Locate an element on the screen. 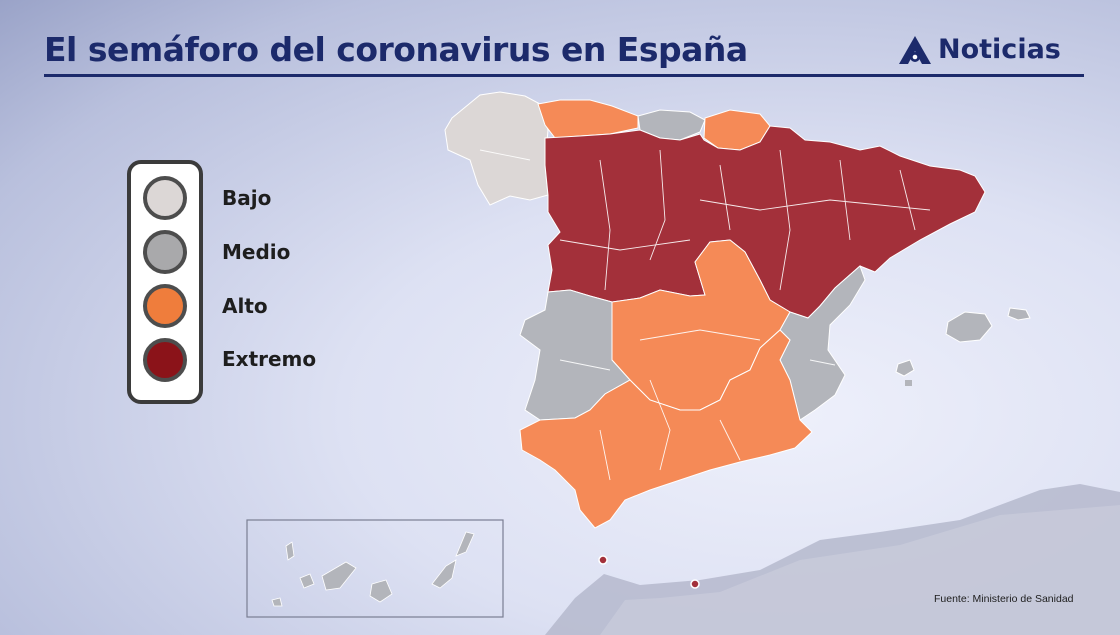  page-title: El semáforo del coronavirus en España is located at coordinates (396, 49).